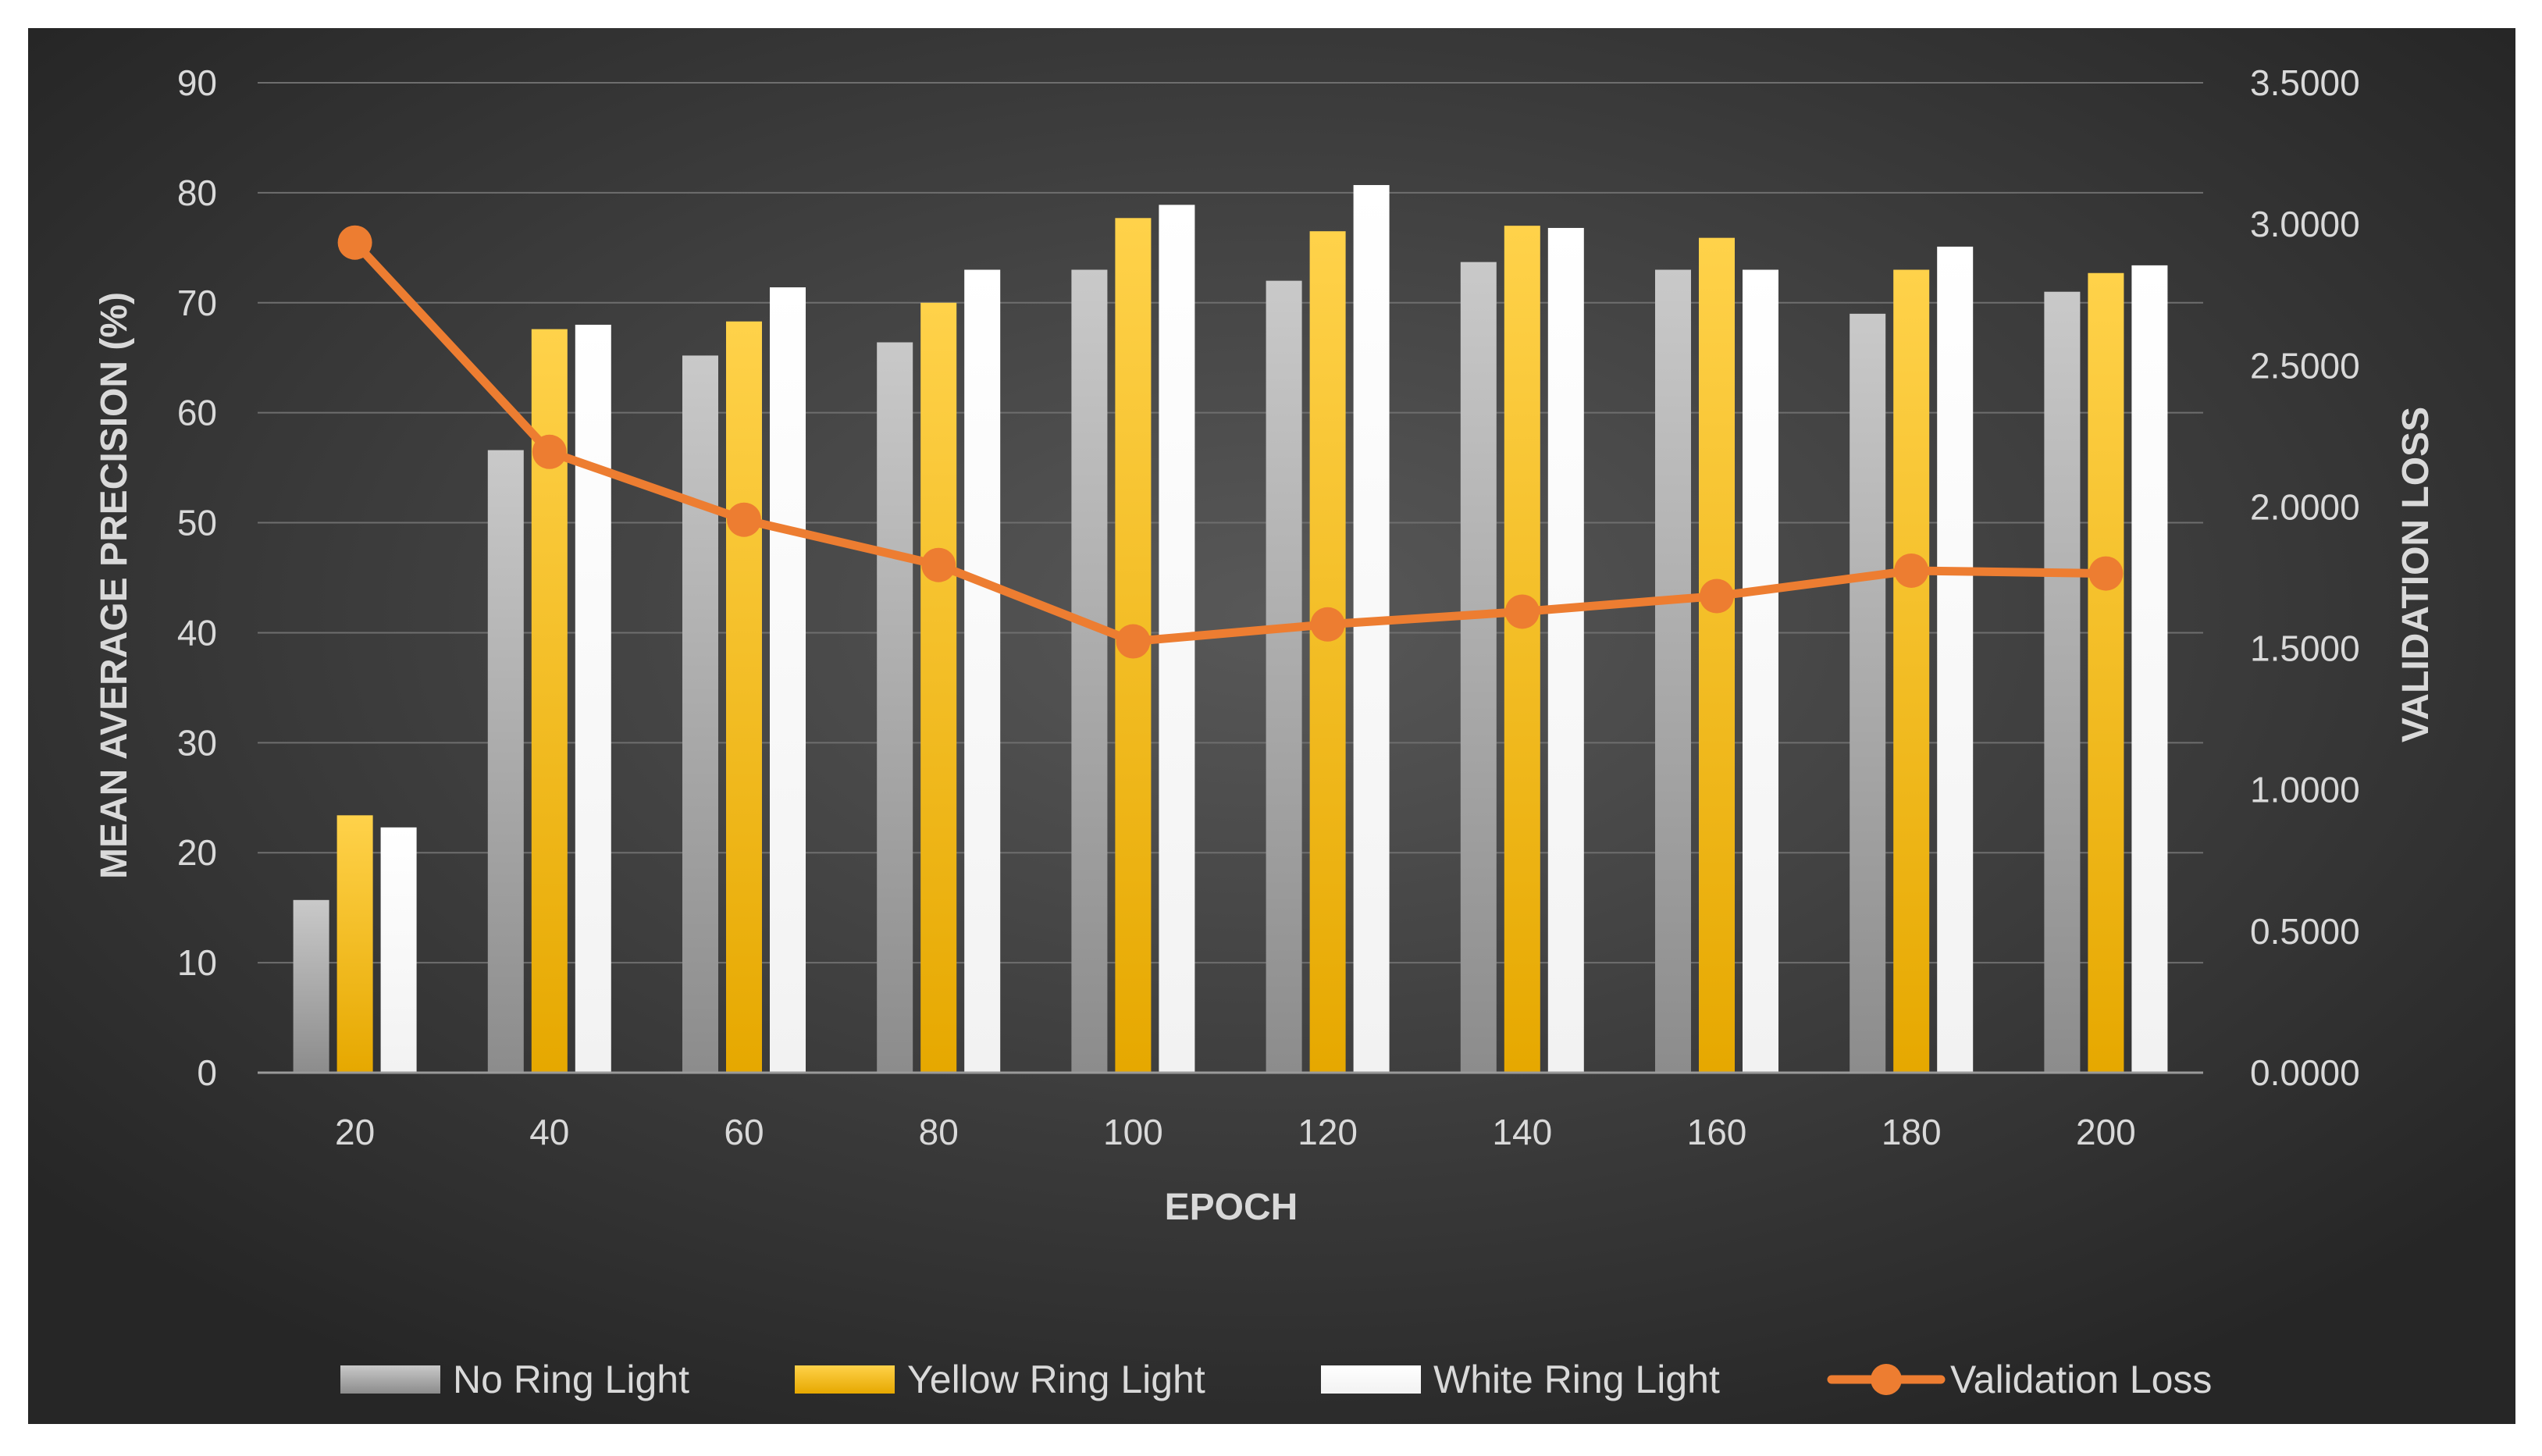  I want to click on x-tick-label: 180, so click(1912, 1132).